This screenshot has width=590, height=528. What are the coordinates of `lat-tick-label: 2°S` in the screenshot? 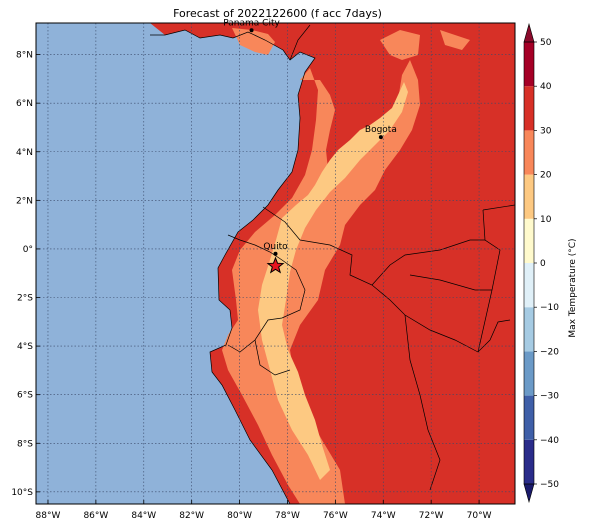 It's located at (25, 299).